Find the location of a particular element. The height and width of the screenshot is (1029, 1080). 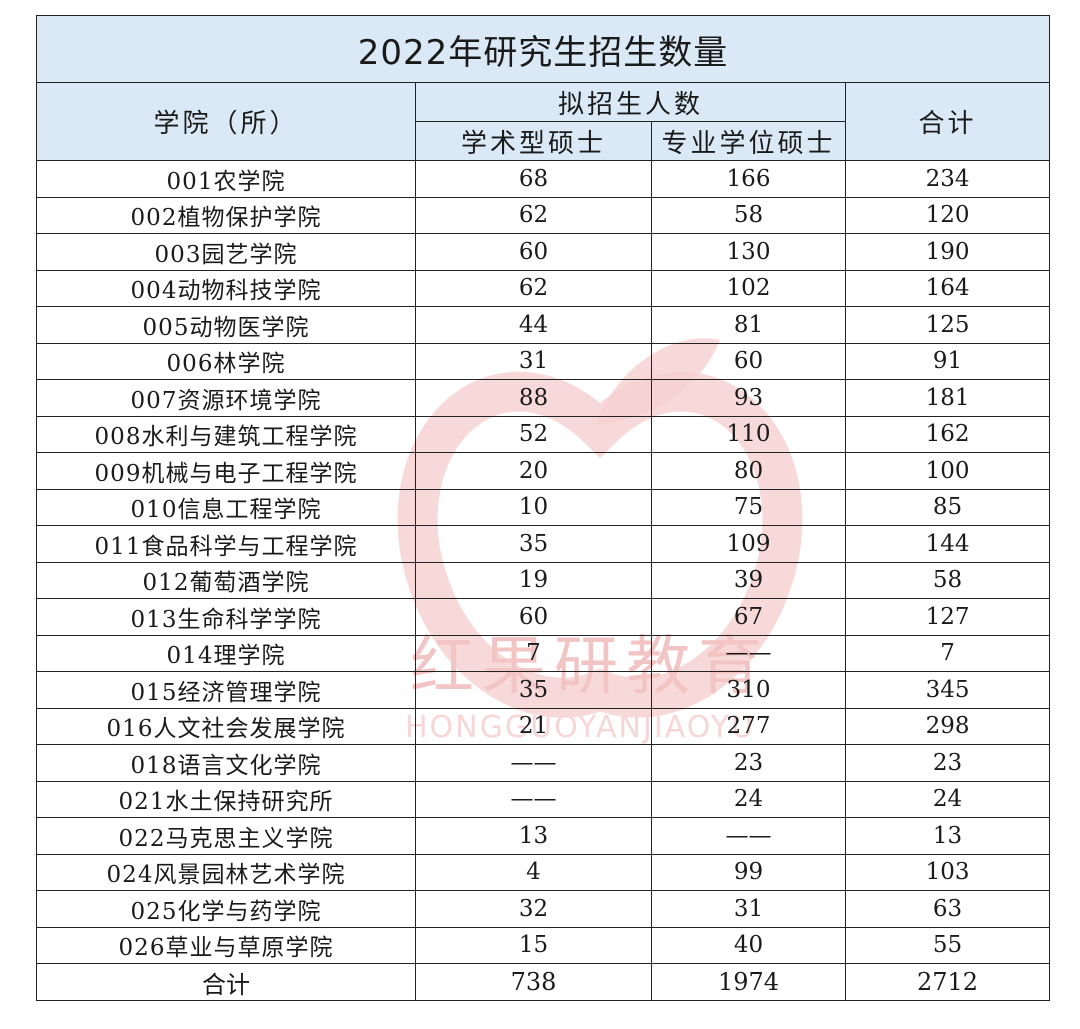

professional-cell: 166 is located at coordinates (748, 179).